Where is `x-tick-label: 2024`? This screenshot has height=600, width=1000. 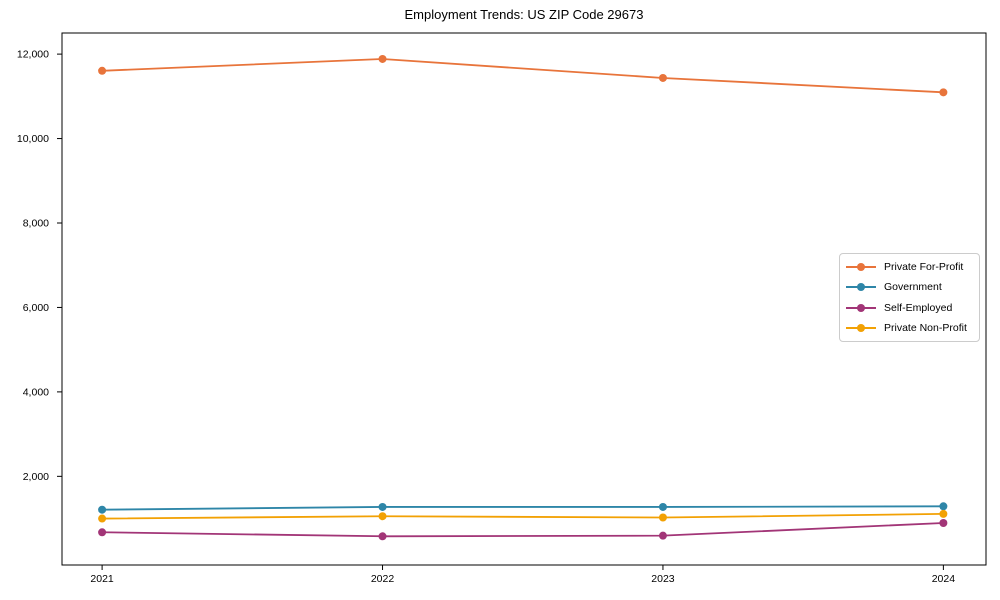
x-tick-label: 2024 is located at coordinates (944, 579).